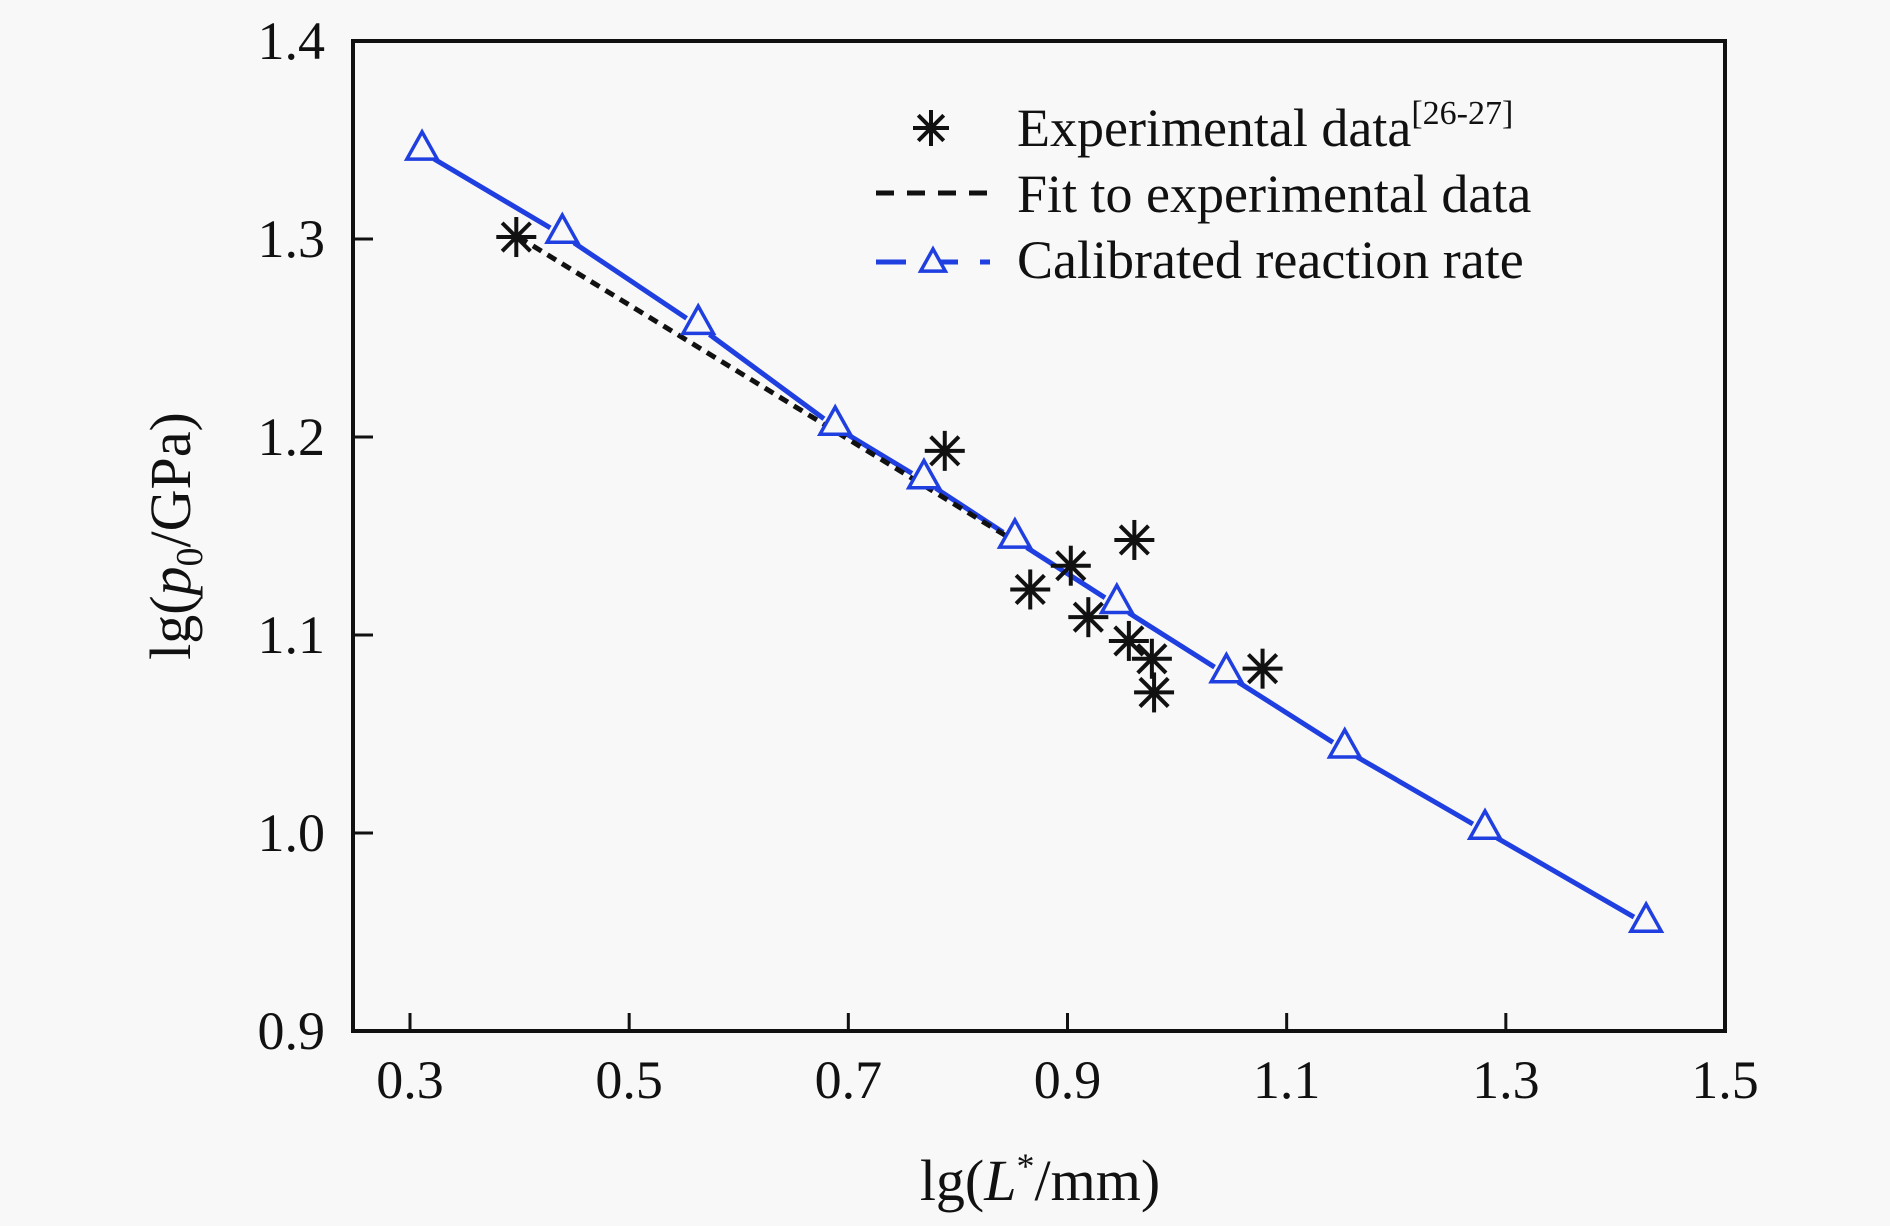 The width and height of the screenshot is (1890, 1226). I want to click on x-axis-ticks: 0.3 0.5 0.7 0.9 1.1 1.3 1.5, so click(1067, 1061).